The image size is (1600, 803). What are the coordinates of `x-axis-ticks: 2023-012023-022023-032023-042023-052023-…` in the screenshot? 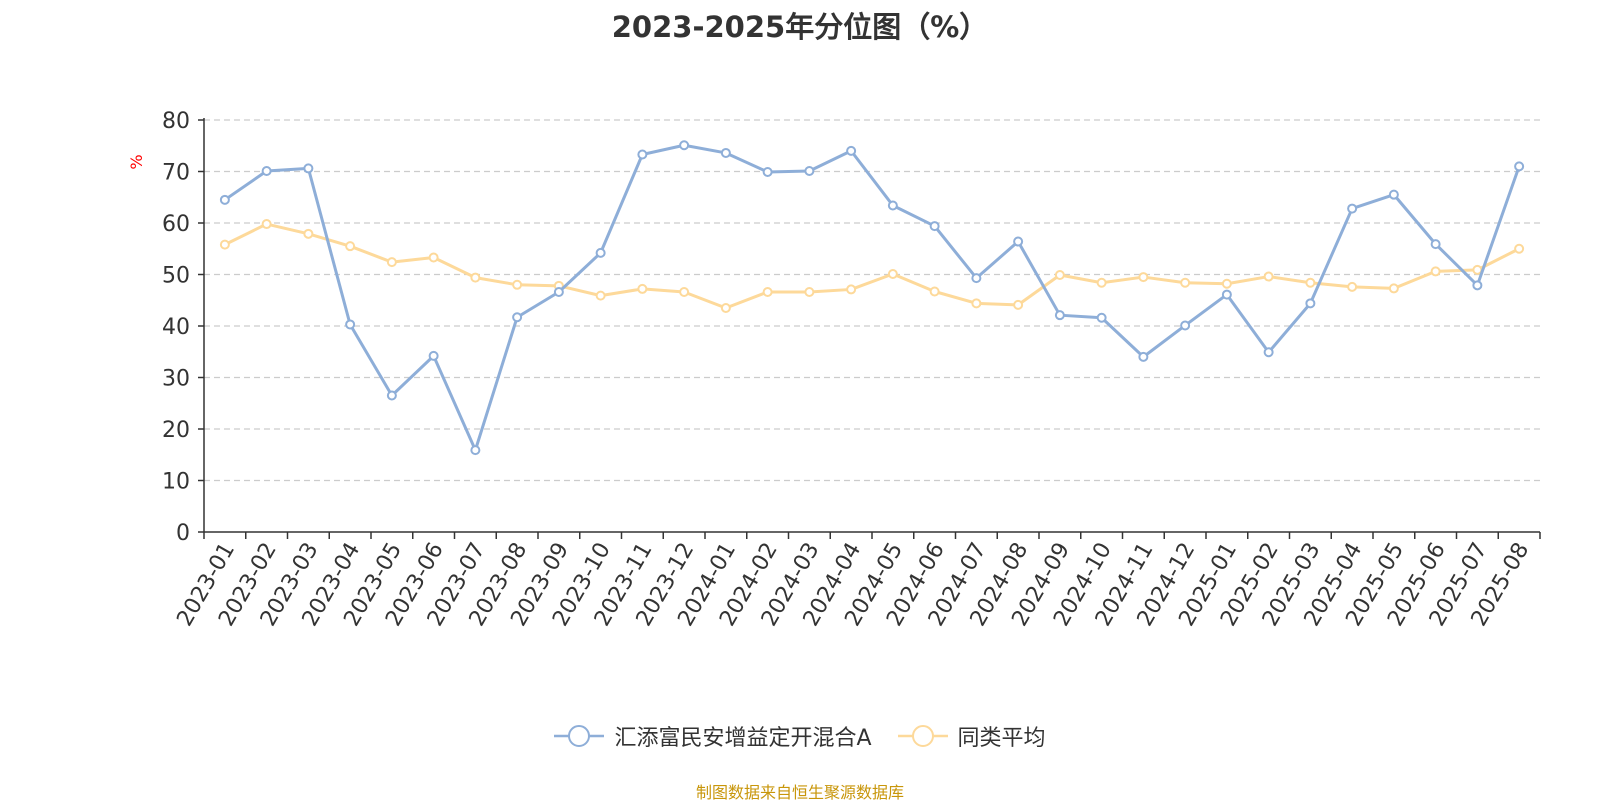 It's located at (856, 581).